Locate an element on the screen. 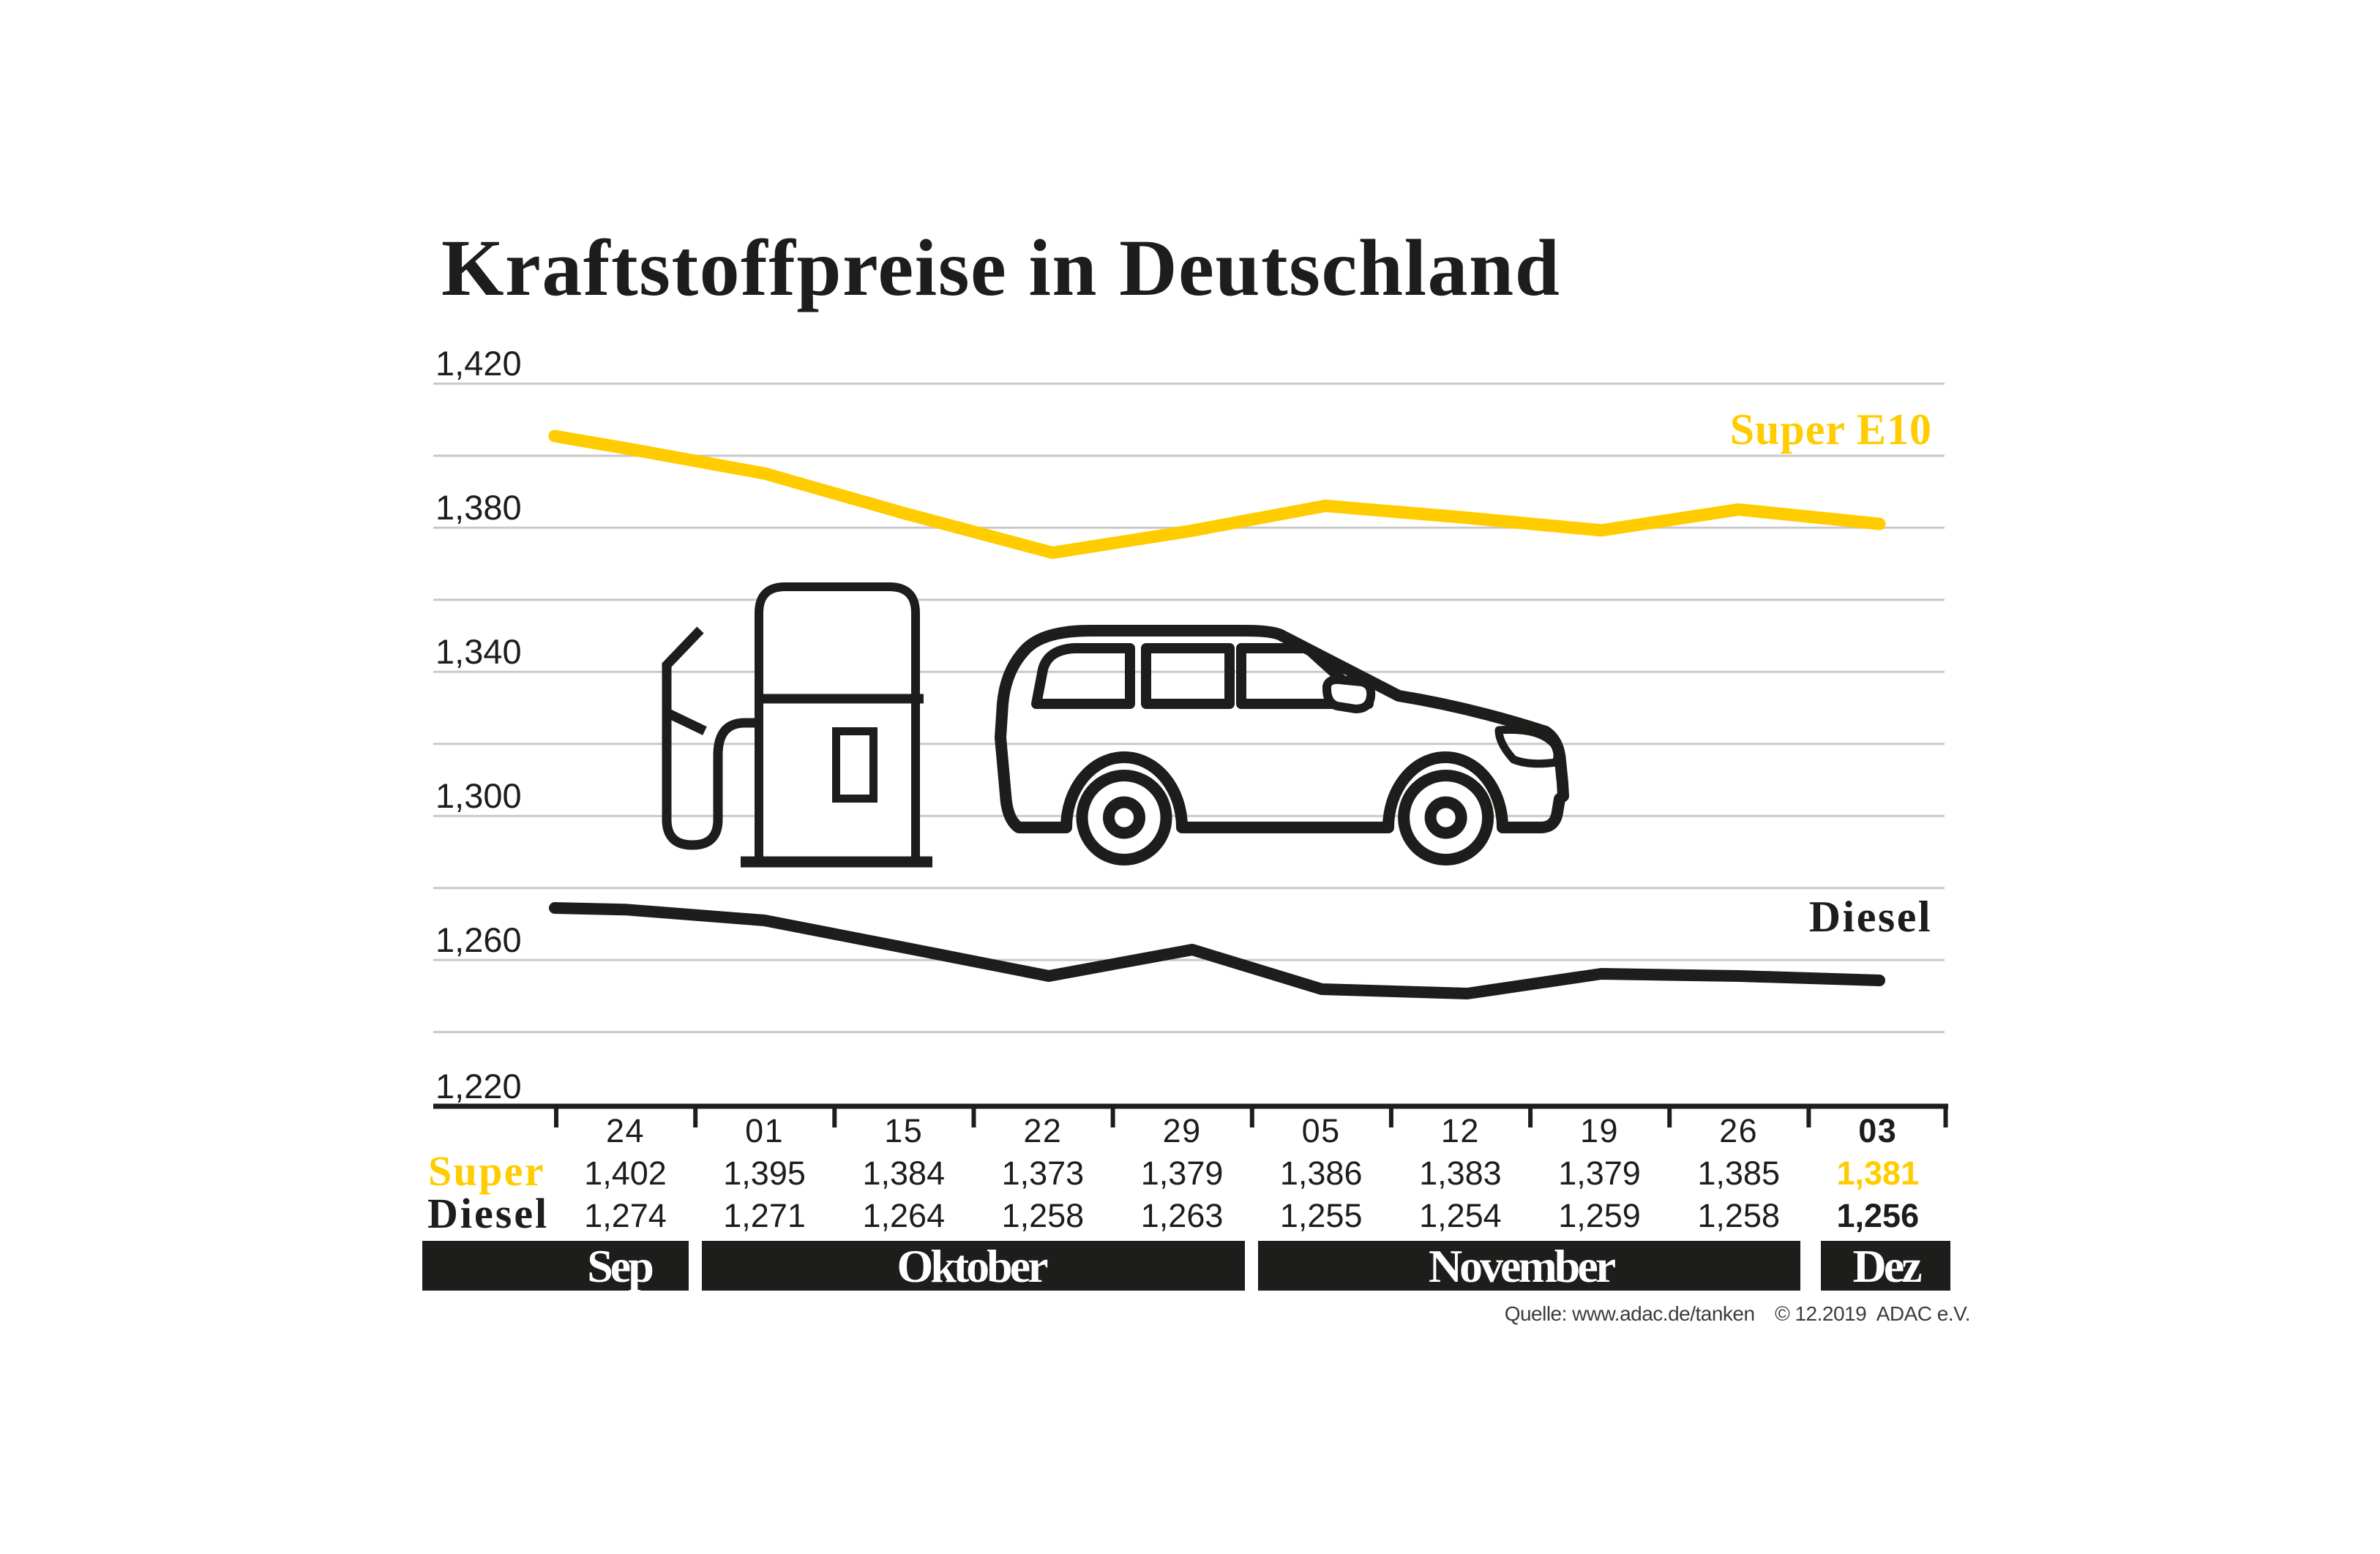  svg-text: 1,300 is located at coordinates (479, 795).